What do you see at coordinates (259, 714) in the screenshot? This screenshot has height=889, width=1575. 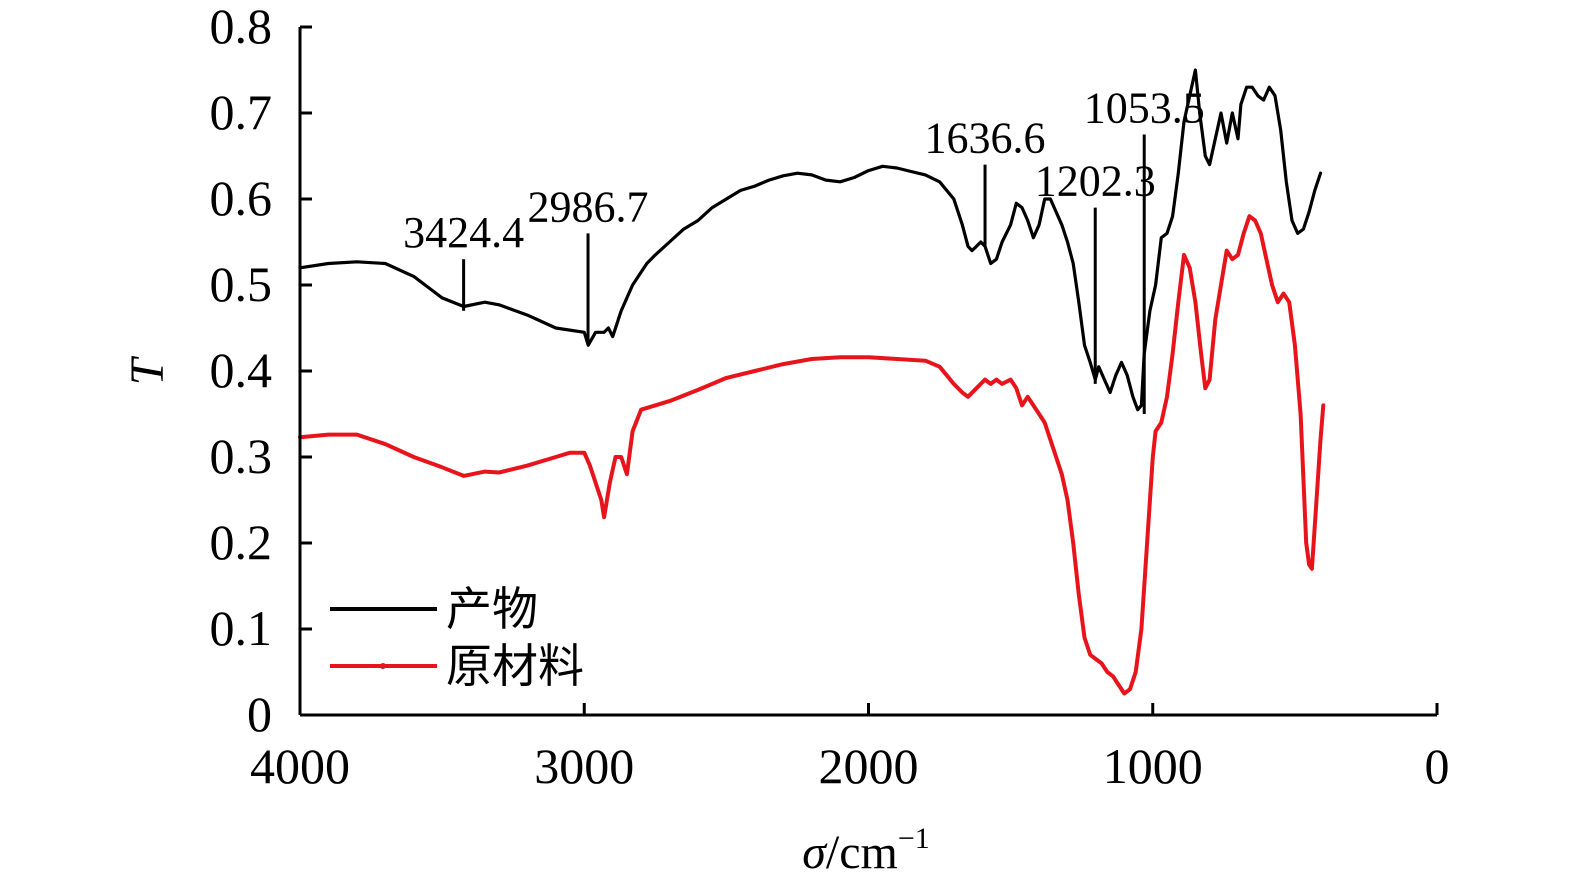 I see `y-tick-label: 0` at bounding box center [259, 714].